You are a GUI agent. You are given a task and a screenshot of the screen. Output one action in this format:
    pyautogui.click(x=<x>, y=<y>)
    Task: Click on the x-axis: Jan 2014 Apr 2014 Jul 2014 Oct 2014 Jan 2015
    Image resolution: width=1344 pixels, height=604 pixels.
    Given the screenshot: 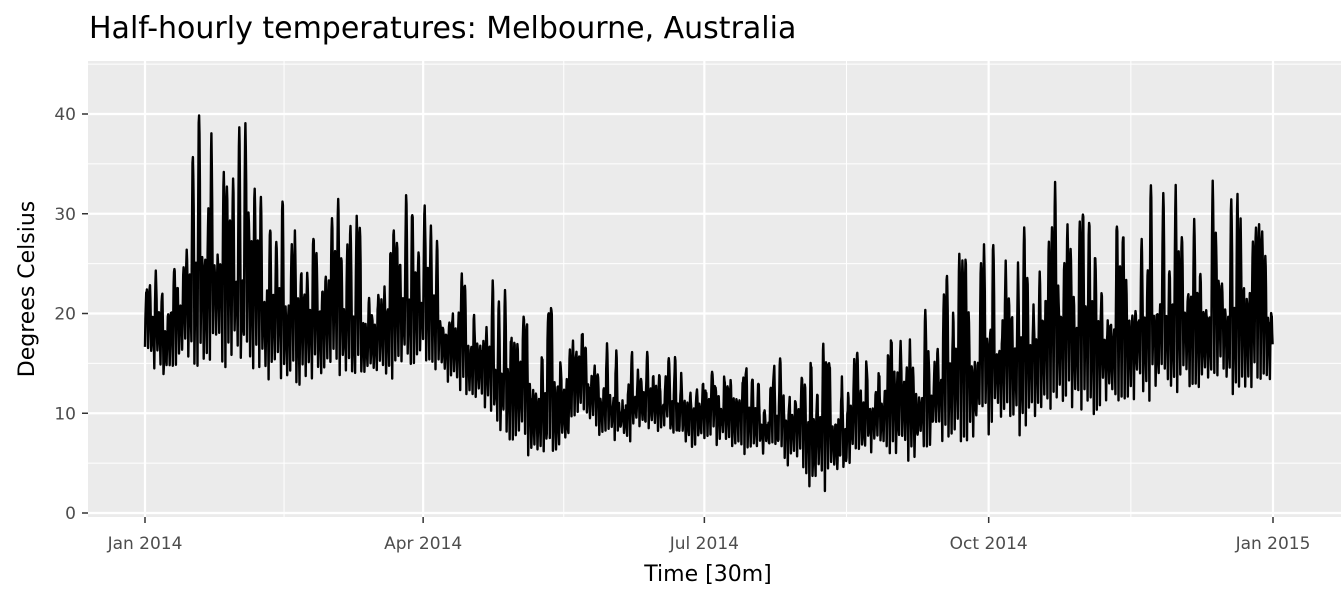 What is the action you would take?
    pyautogui.click(x=709, y=535)
    